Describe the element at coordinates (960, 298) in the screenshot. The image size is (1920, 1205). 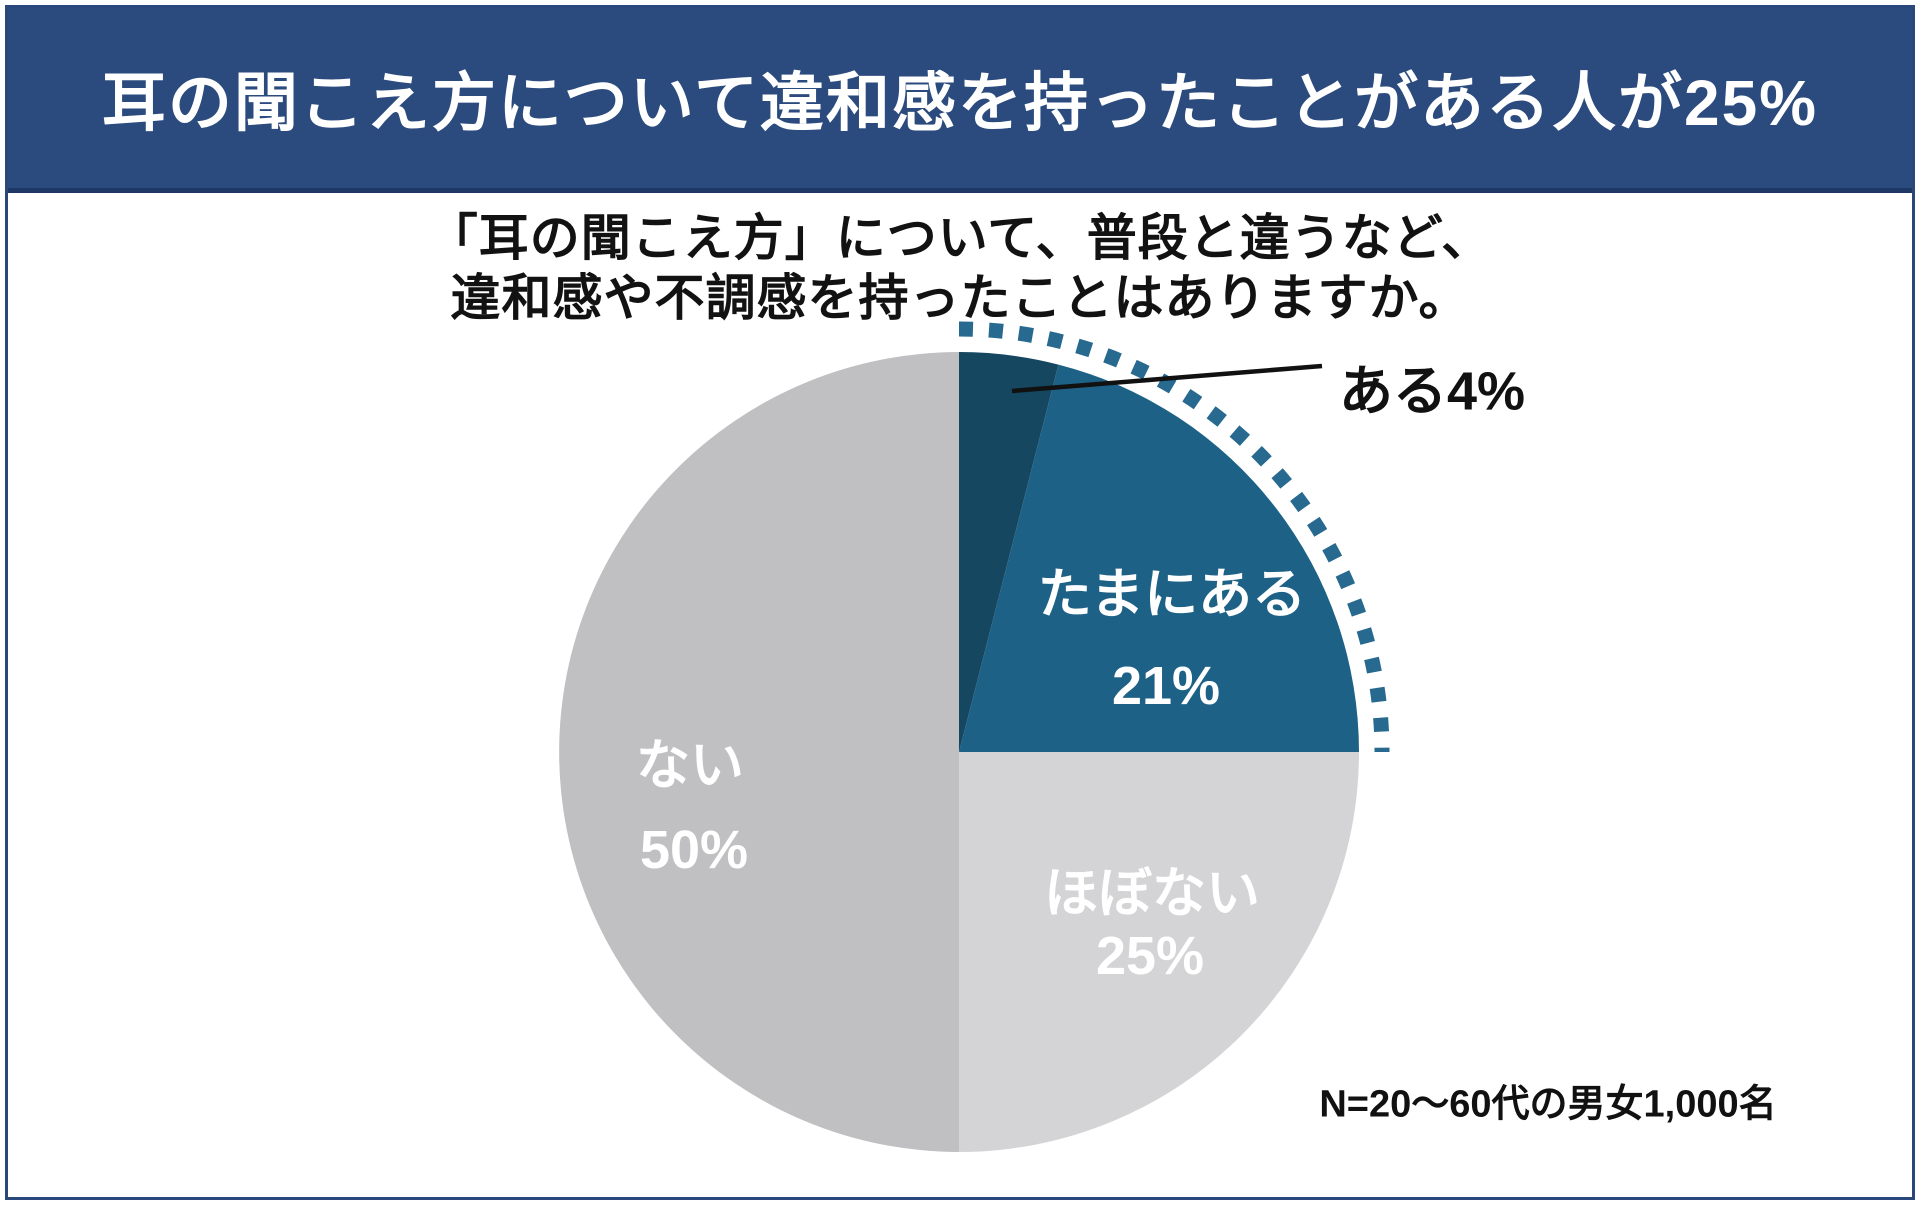
I see `survey-question-line-2: 違和感や不調感を持ったことはありますか。` at that location.